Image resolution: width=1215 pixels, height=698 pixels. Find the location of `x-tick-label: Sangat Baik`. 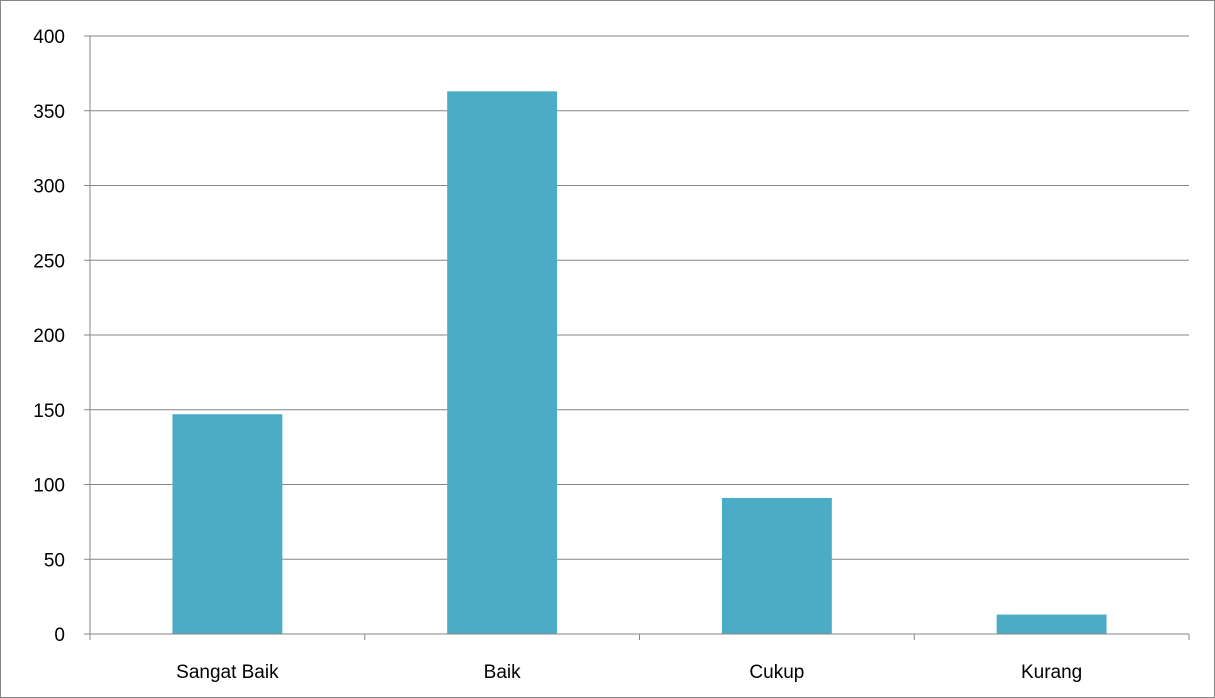

x-tick-label: Sangat Baik is located at coordinates (227, 672).